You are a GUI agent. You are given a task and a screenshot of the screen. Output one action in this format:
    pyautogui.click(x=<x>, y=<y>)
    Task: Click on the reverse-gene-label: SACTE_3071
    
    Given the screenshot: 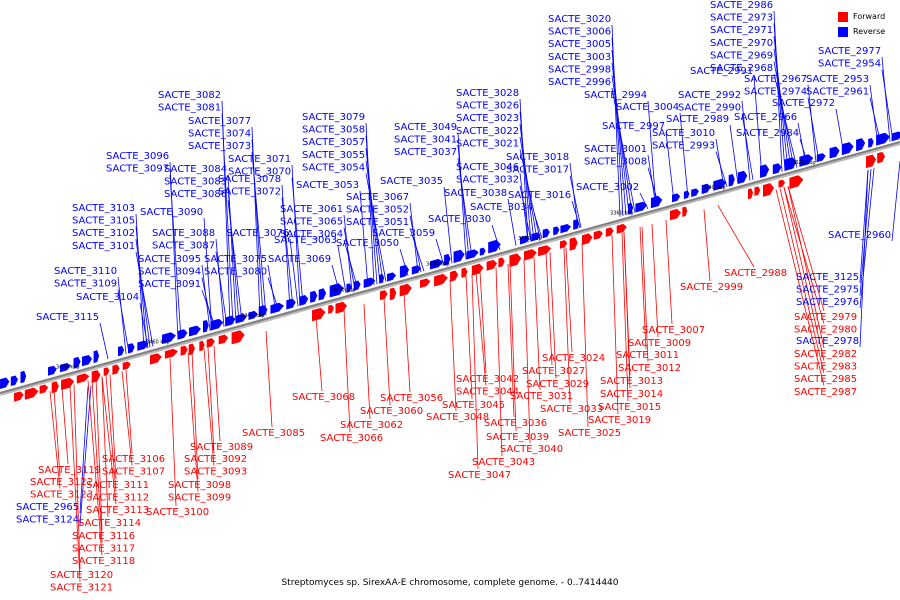 What is the action you would take?
    pyautogui.click(x=259, y=159)
    